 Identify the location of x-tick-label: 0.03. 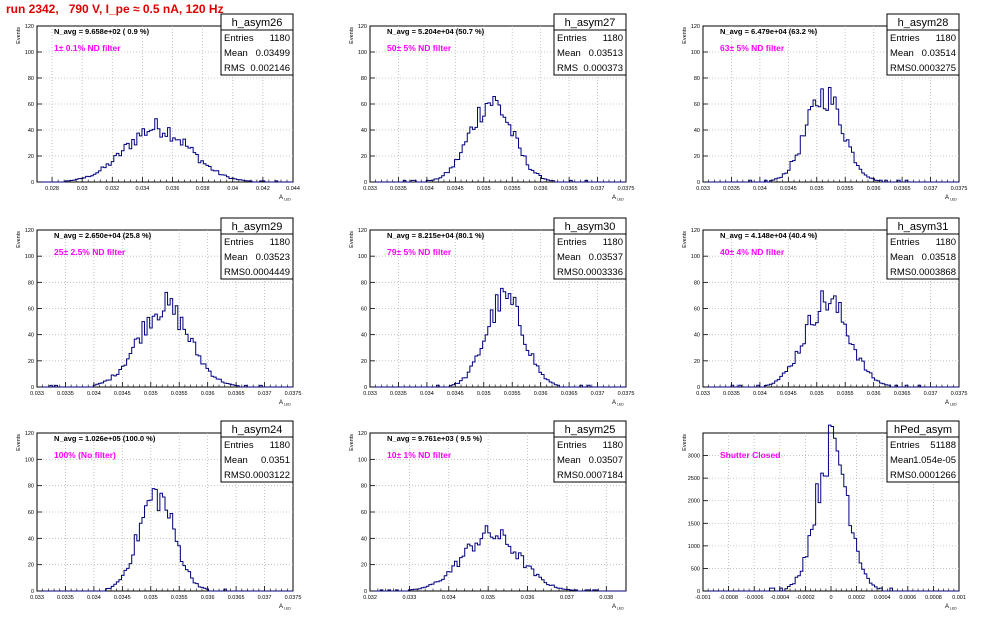
(82, 189).